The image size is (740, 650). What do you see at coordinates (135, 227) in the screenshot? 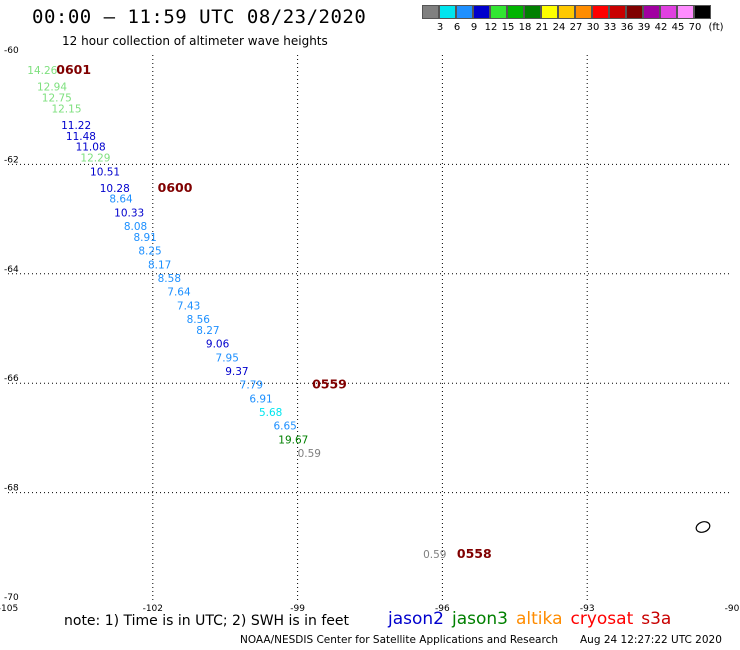
I see `wave-height-label: 8.08` at bounding box center [135, 227].